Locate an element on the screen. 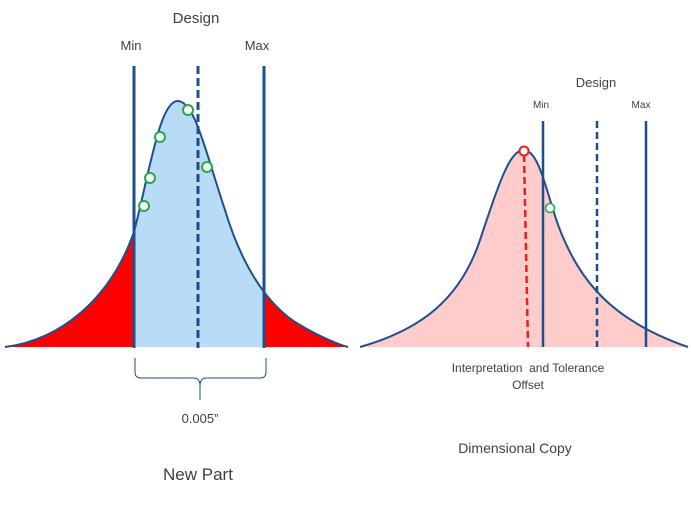 Image resolution: width=691 pixels, height=511 pixels. dimensional-copy-caption: Dimensional Copy is located at coordinates (515, 448).